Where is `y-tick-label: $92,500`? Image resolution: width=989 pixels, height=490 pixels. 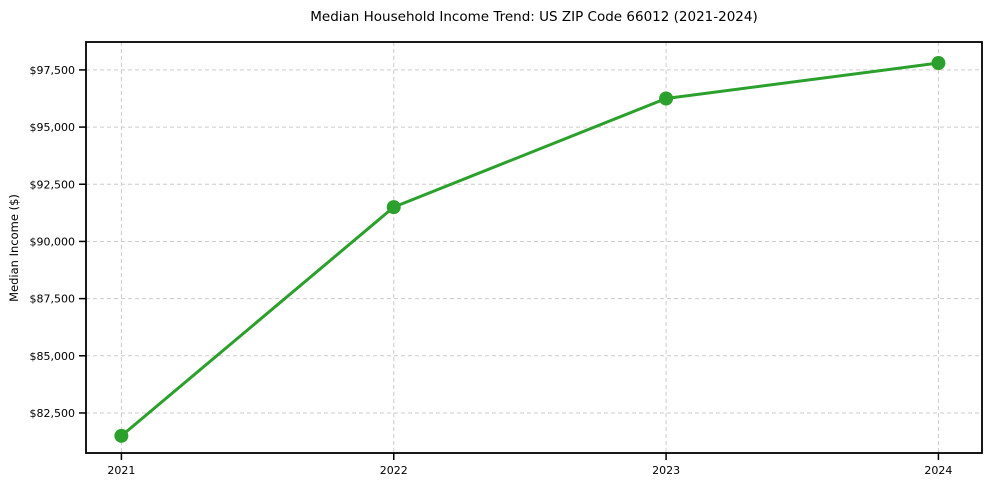
y-tick-label: $92,500 is located at coordinates (53, 184).